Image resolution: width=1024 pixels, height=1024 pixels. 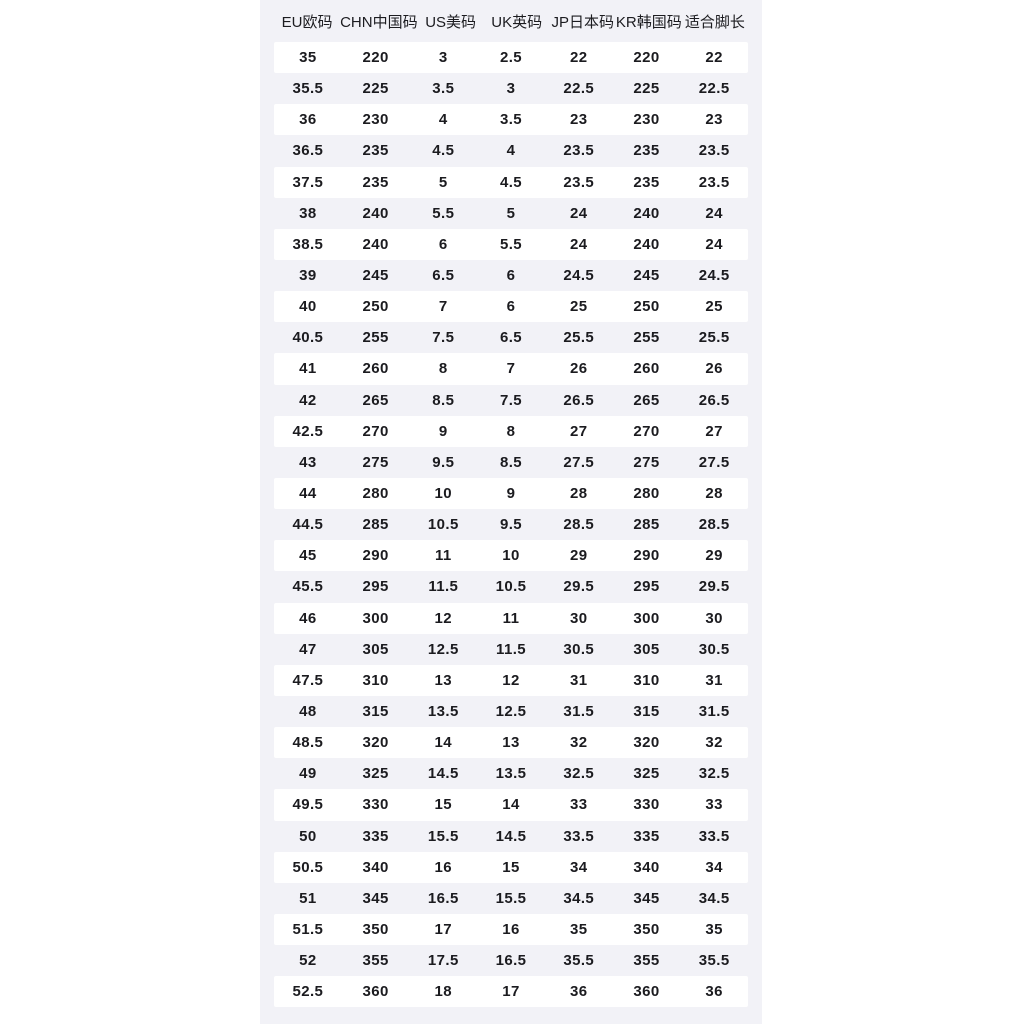 What do you see at coordinates (648, 22) in the screenshot?
I see `column-header: KR韩国码` at bounding box center [648, 22].